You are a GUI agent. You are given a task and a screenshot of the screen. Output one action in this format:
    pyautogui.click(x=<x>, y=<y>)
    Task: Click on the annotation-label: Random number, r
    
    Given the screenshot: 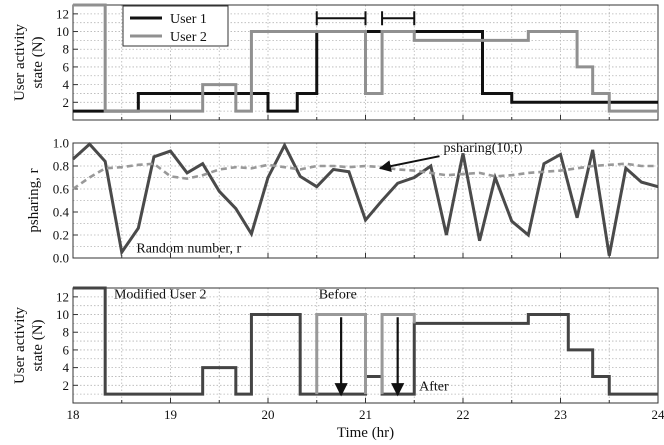 What is the action you would take?
    pyautogui.click(x=188, y=248)
    